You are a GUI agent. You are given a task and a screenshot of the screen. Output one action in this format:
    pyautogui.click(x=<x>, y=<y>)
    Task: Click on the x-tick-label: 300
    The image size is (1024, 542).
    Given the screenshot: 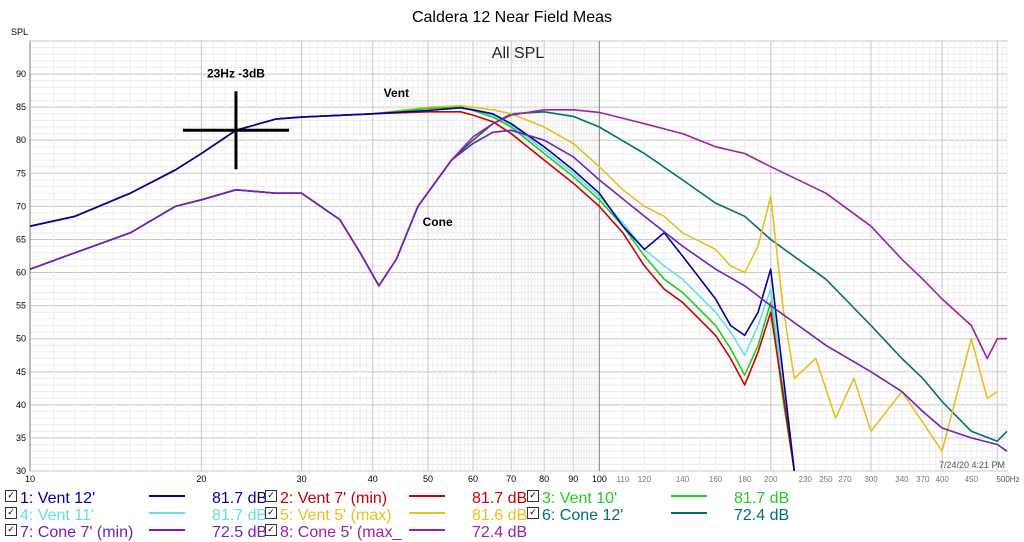 What is the action you would take?
    pyautogui.click(x=871, y=479)
    